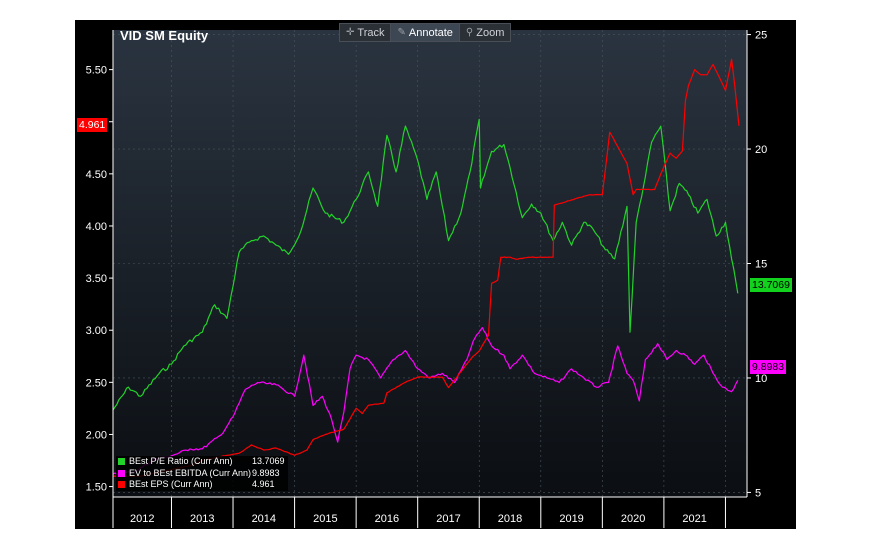 The image size is (874, 551). I want to click on left-tick-label: 2.00, so click(96, 435).